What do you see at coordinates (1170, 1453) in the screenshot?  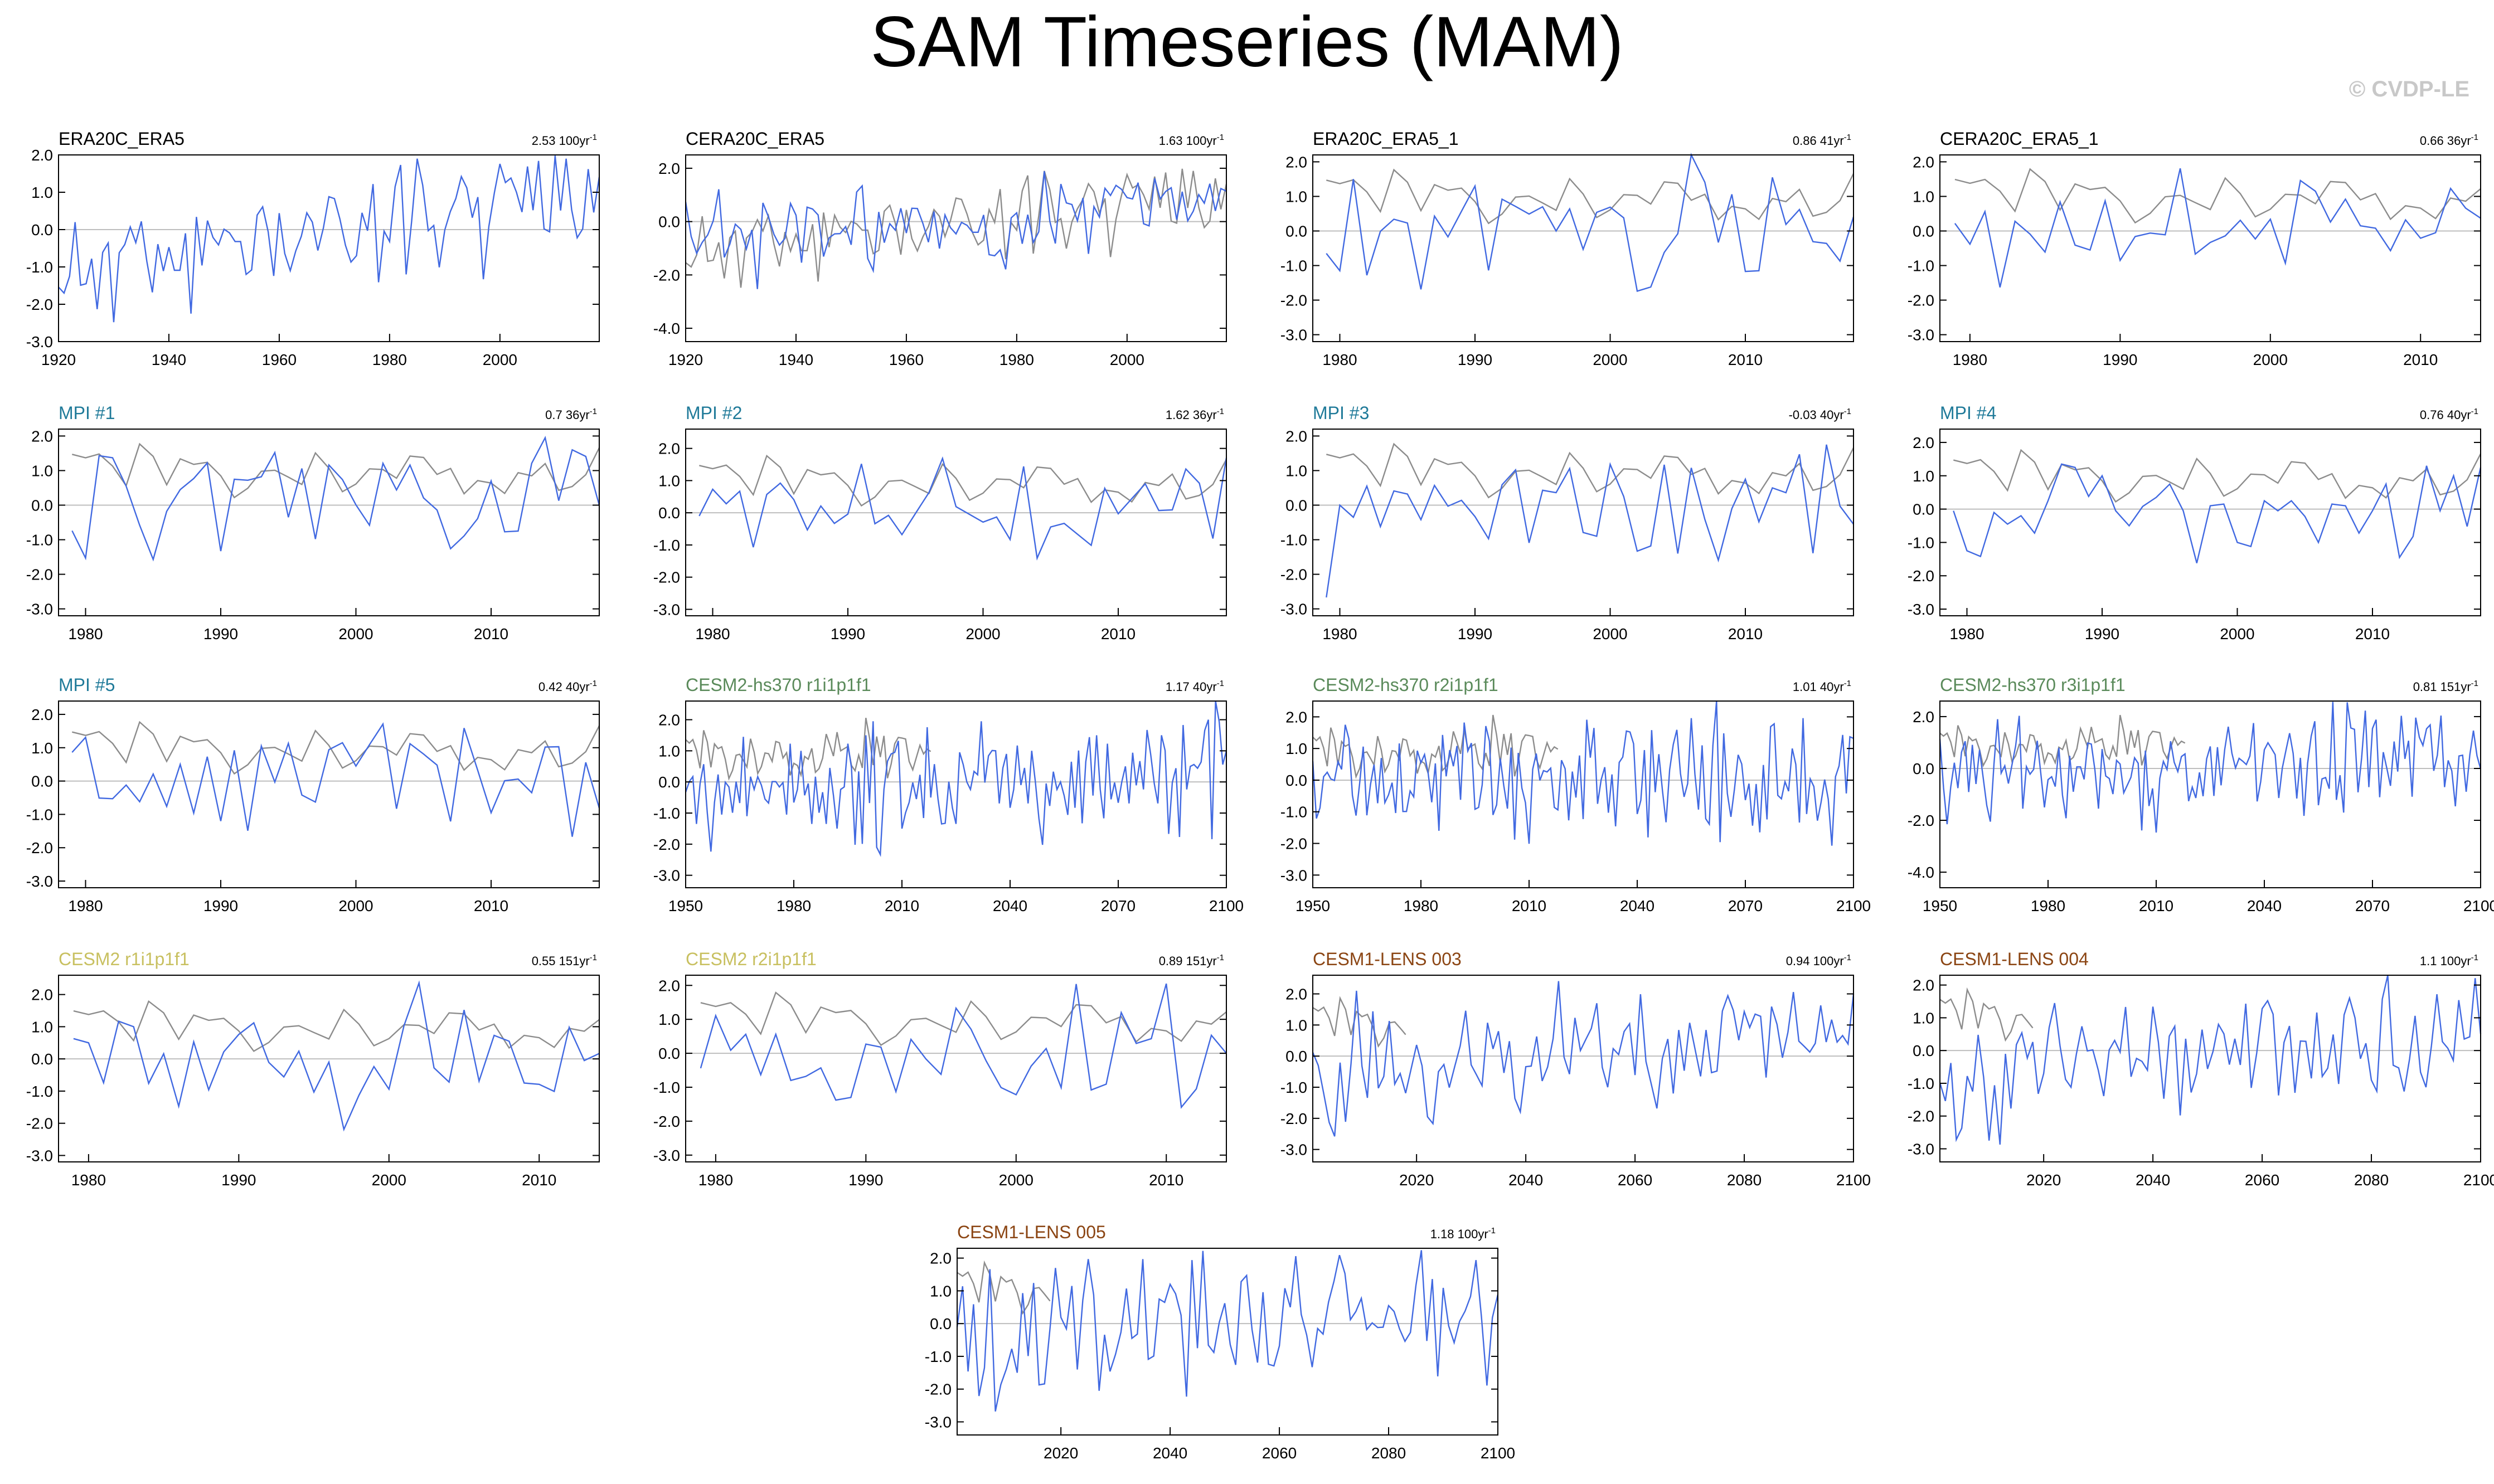 I see `x-tick-label: 2040` at bounding box center [1170, 1453].